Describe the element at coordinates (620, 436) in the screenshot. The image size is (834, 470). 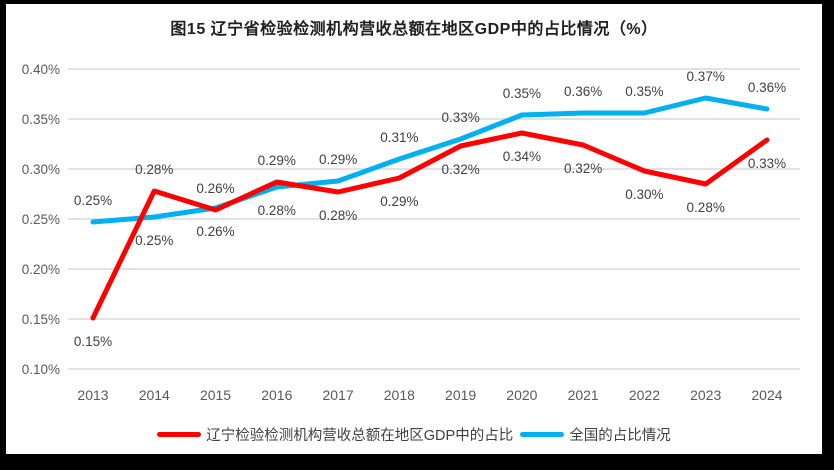
I see `legend-label-national: 全国的占比情况` at that location.